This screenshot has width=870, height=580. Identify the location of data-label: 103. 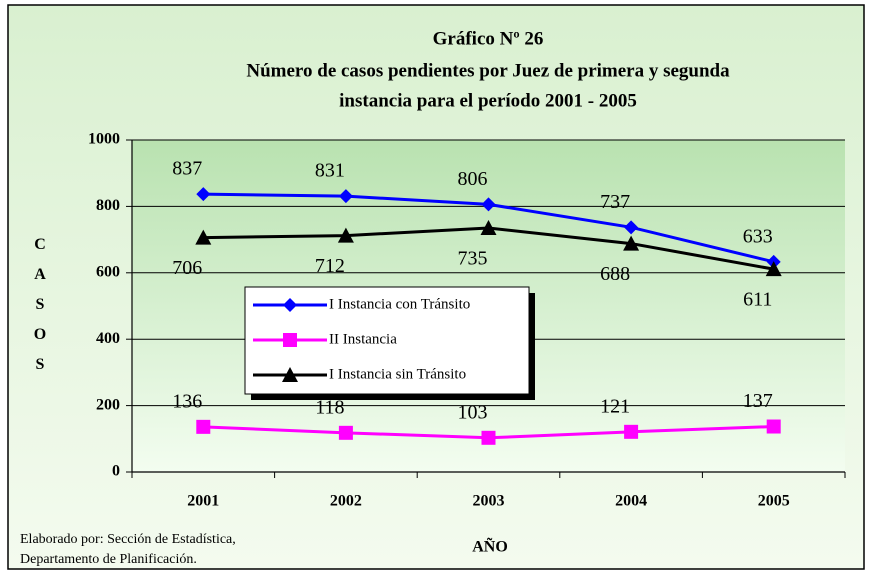
(473, 412).